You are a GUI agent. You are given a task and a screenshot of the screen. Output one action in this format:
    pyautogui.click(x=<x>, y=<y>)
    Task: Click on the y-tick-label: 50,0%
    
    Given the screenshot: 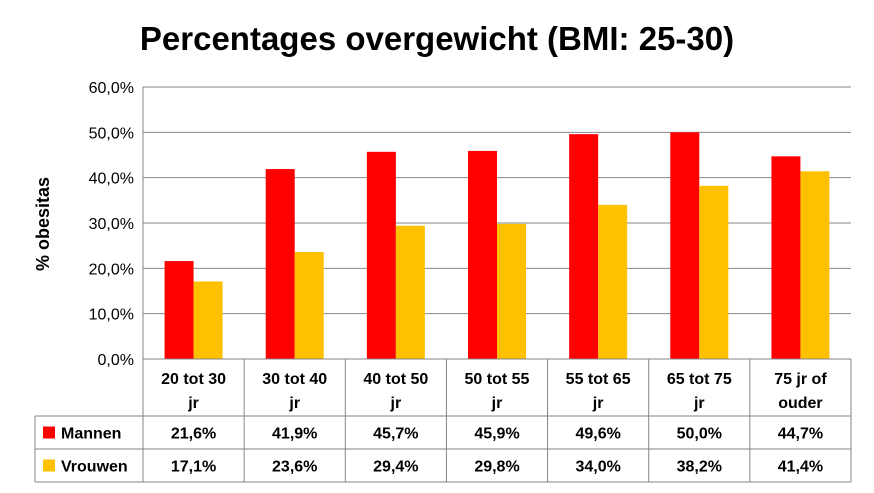 What is the action you would take?
    pyautogui.click(x=111, y=133)
    